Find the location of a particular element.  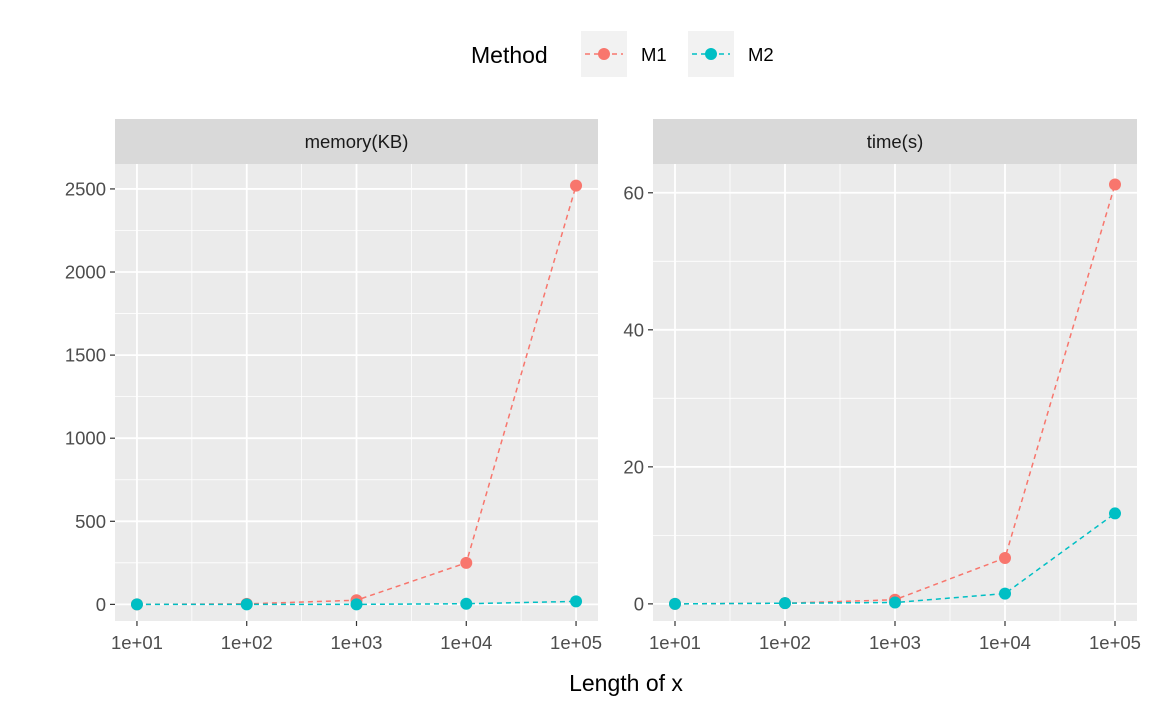

y-tick-label: 20 is located at coordinates (633, 466).